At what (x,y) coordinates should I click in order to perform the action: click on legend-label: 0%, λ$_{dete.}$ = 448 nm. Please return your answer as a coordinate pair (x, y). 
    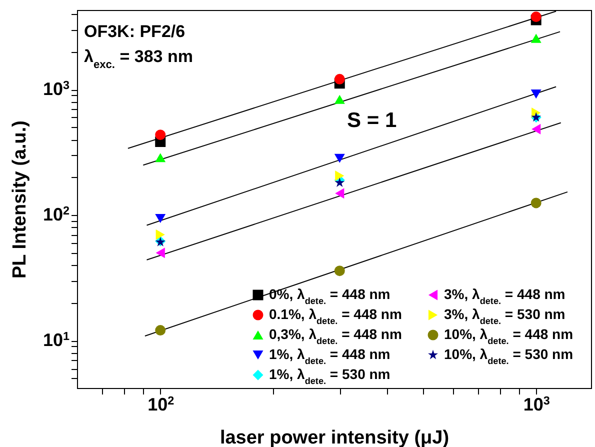
    Looking at the image, I should click on (329, 296).